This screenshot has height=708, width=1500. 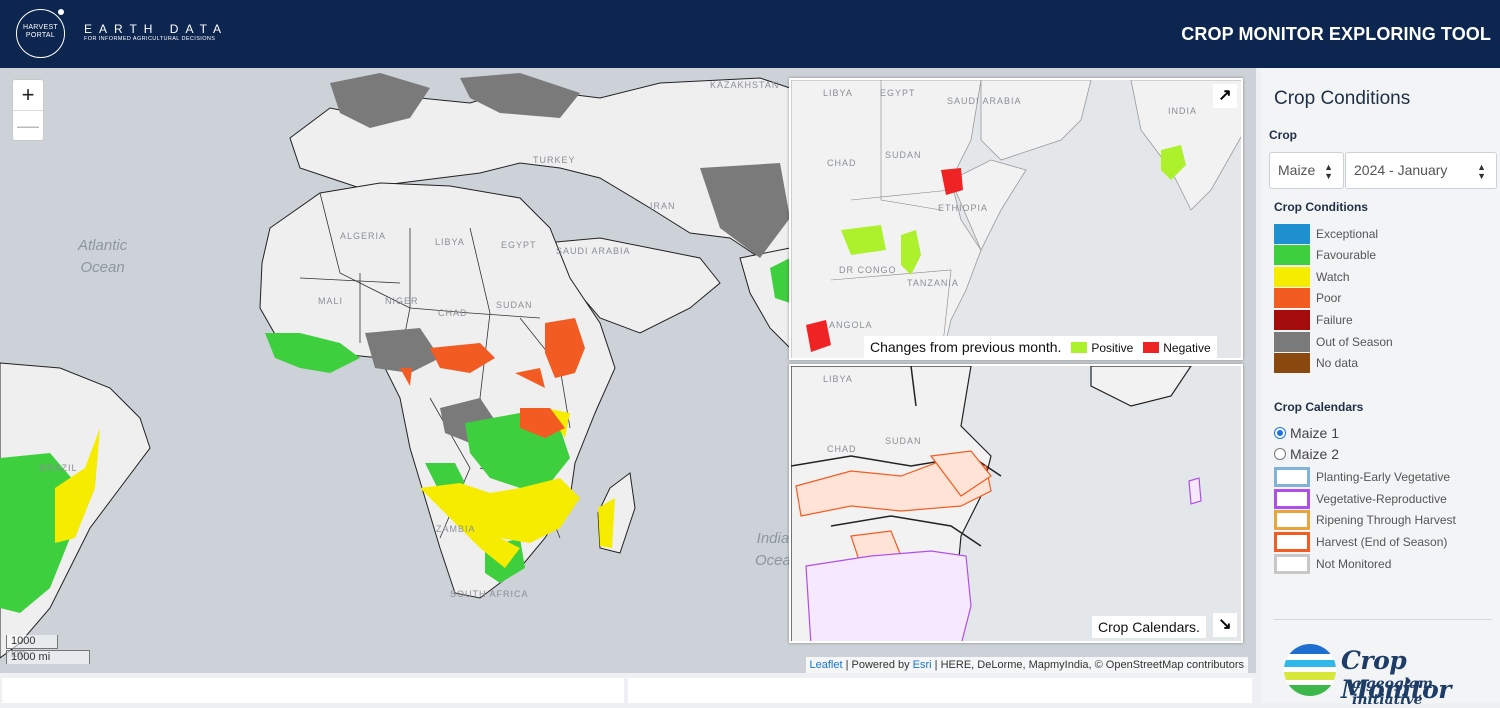 I want to click on conditions-label: Crop Conditions, so click(x=1321, y=207).